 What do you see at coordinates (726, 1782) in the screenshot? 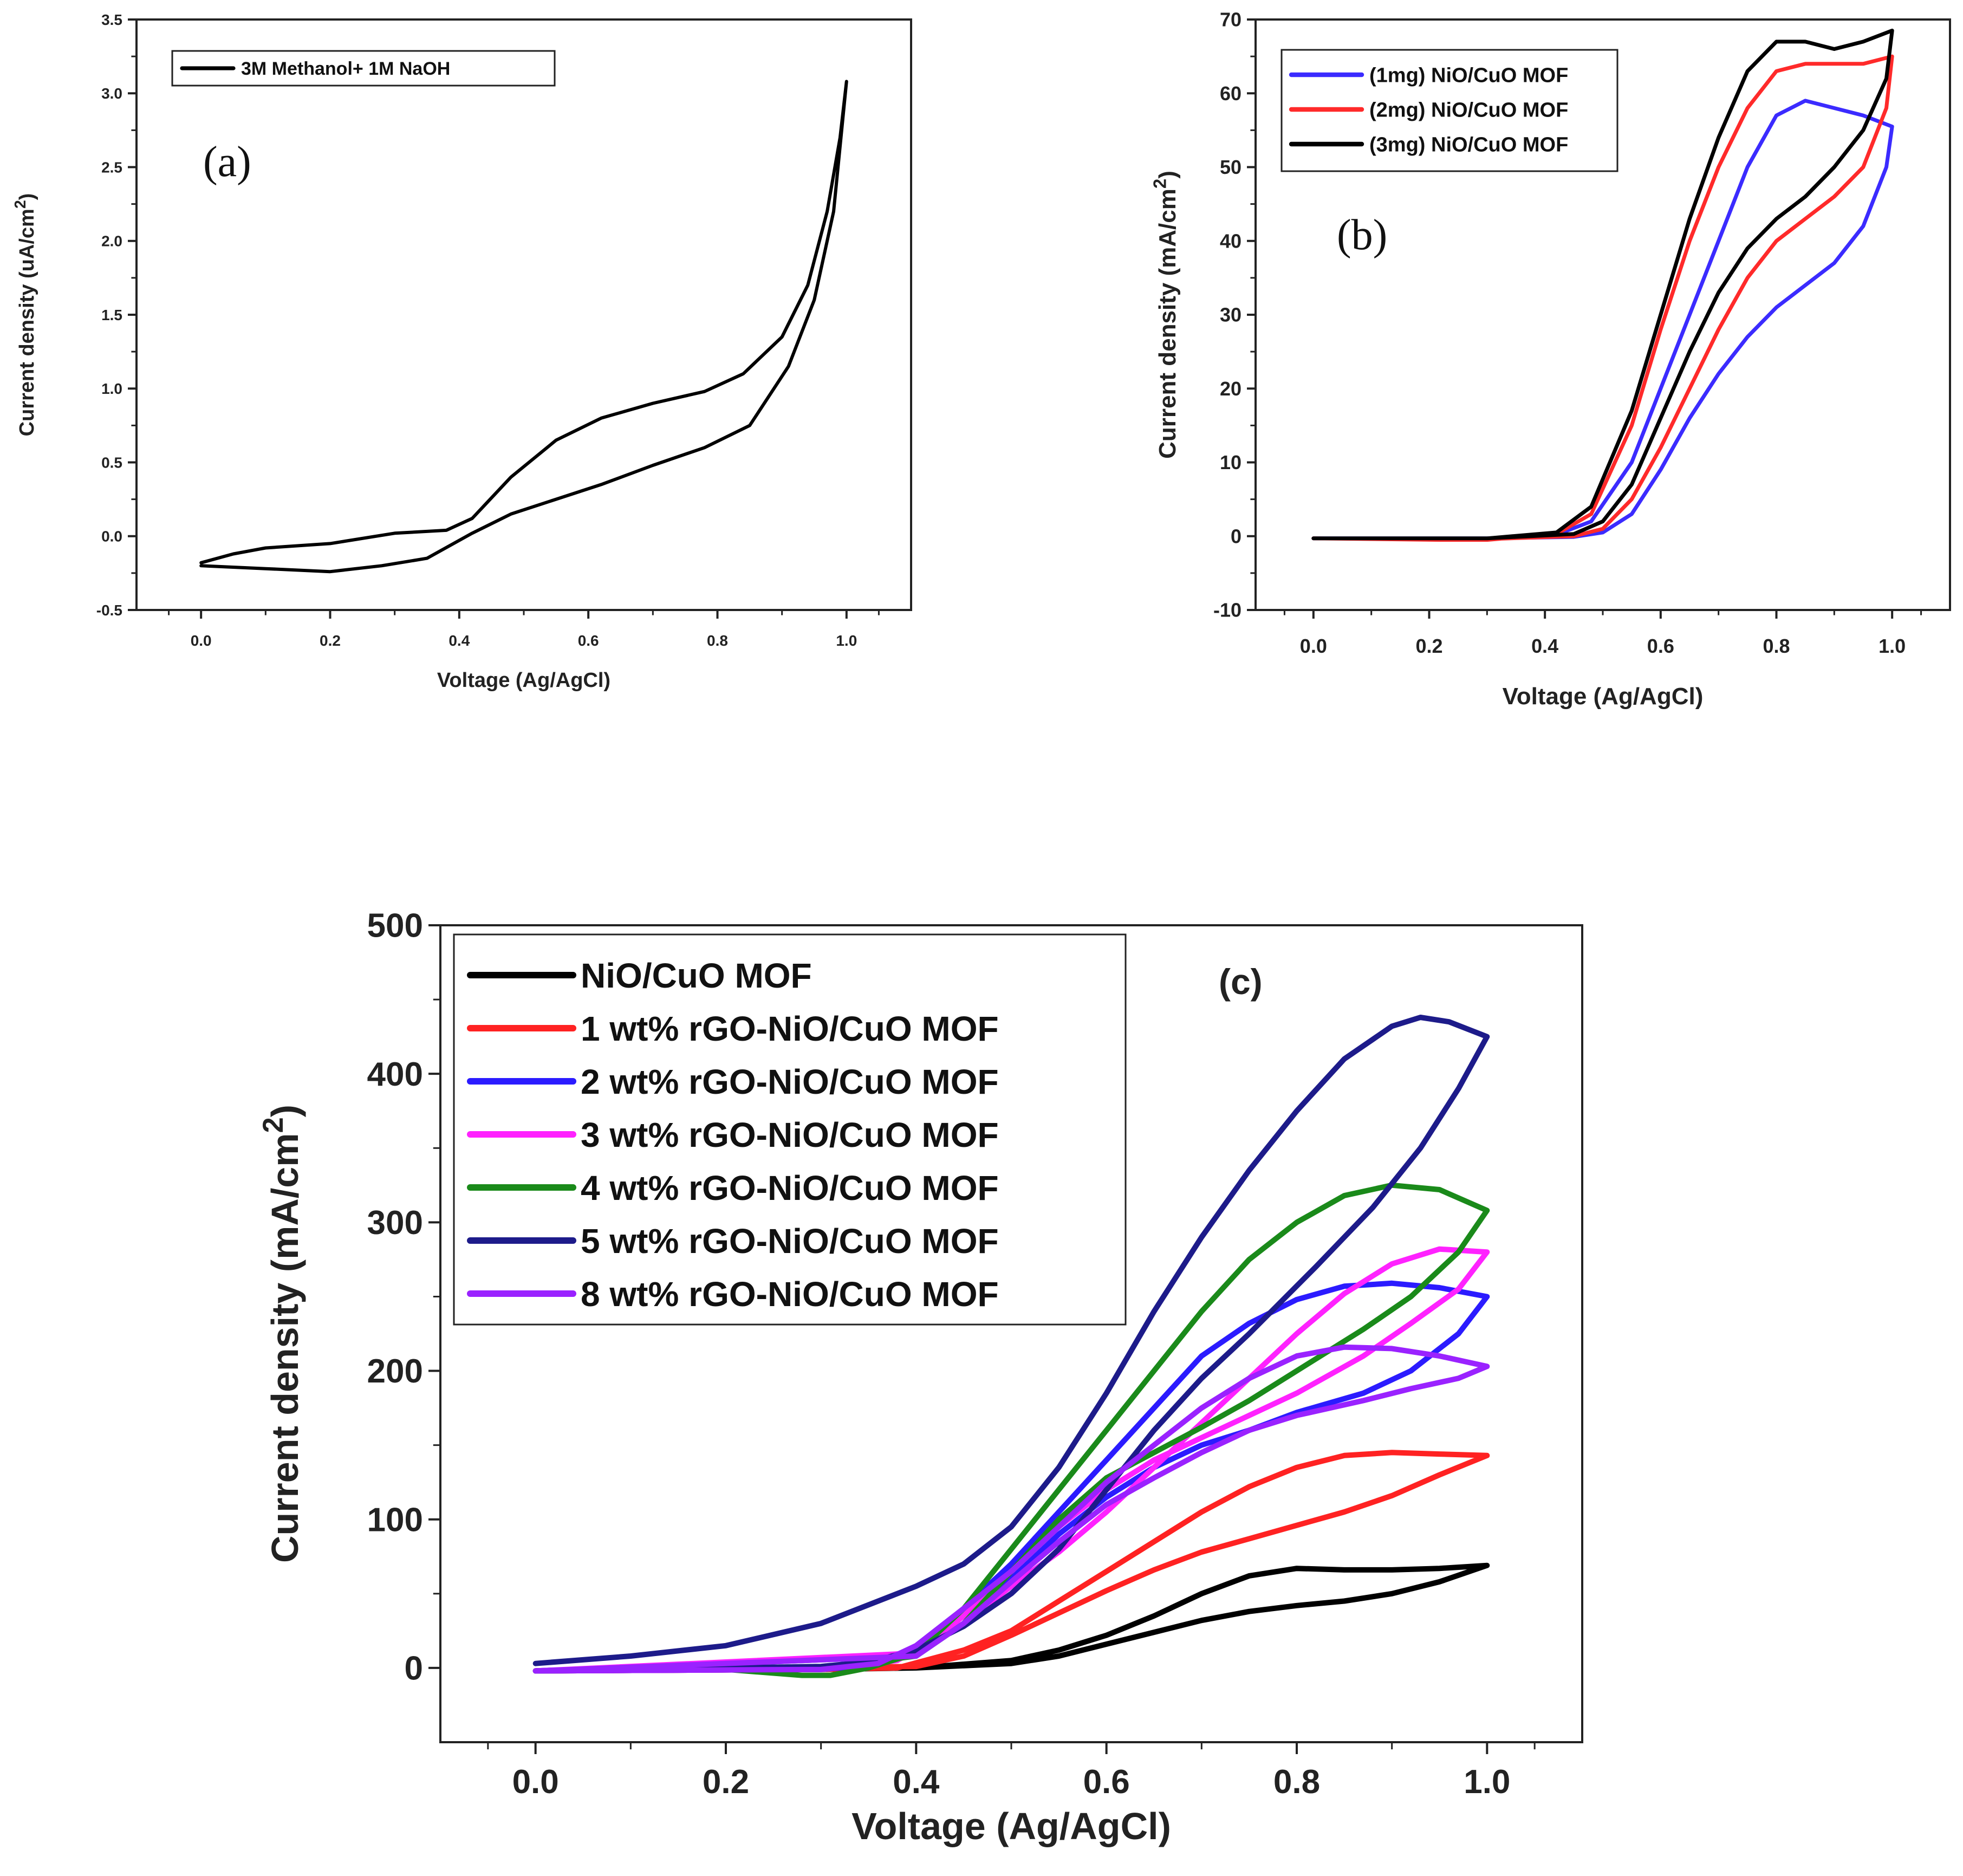
I see `x-tick-label-c: 0.2` at bounding box center [726, 1782].